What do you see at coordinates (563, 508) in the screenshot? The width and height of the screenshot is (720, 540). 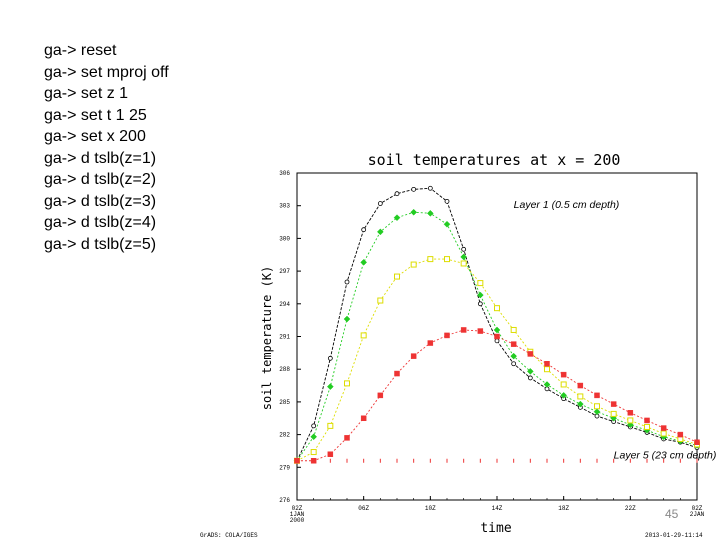 I see `x-tick-label: 18Z` at bounding box center [563, 508].